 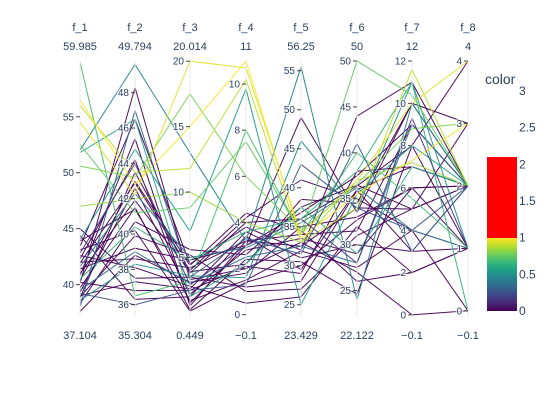 What do you see at coordinates (301, 336) in the screenshot?
I see `axis-min-label: 23.429` at bounding box center [301, 336].